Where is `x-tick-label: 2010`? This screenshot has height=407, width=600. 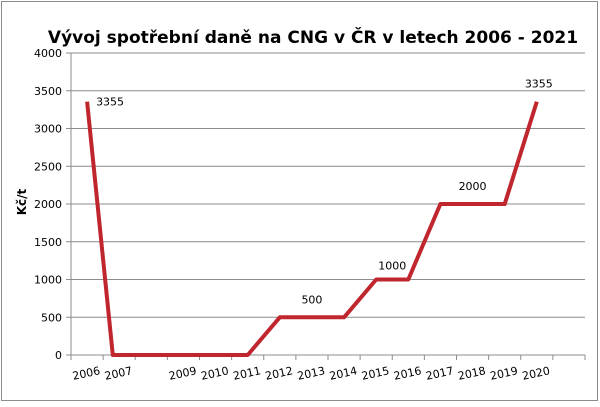 x-tick-label: 2010 is located at coordinates (215, 373).